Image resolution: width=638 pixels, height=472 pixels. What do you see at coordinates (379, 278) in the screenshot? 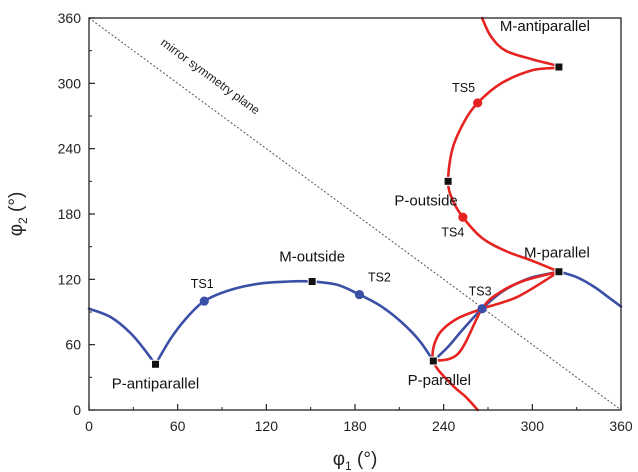
I see `transition-state-label: TS2` at bounding box center [379, 278].